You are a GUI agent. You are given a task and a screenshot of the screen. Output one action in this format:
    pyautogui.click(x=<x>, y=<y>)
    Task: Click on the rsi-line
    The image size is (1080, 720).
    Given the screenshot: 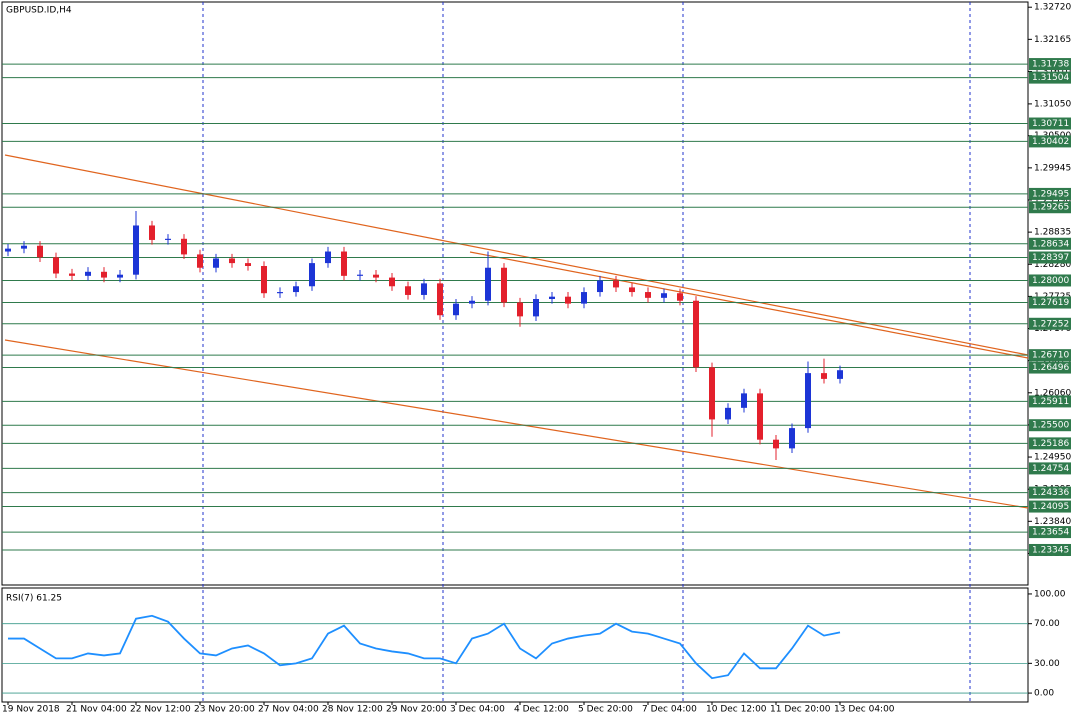 What is the action you would take?
    pyautogui.click(x=424, y=647)
    